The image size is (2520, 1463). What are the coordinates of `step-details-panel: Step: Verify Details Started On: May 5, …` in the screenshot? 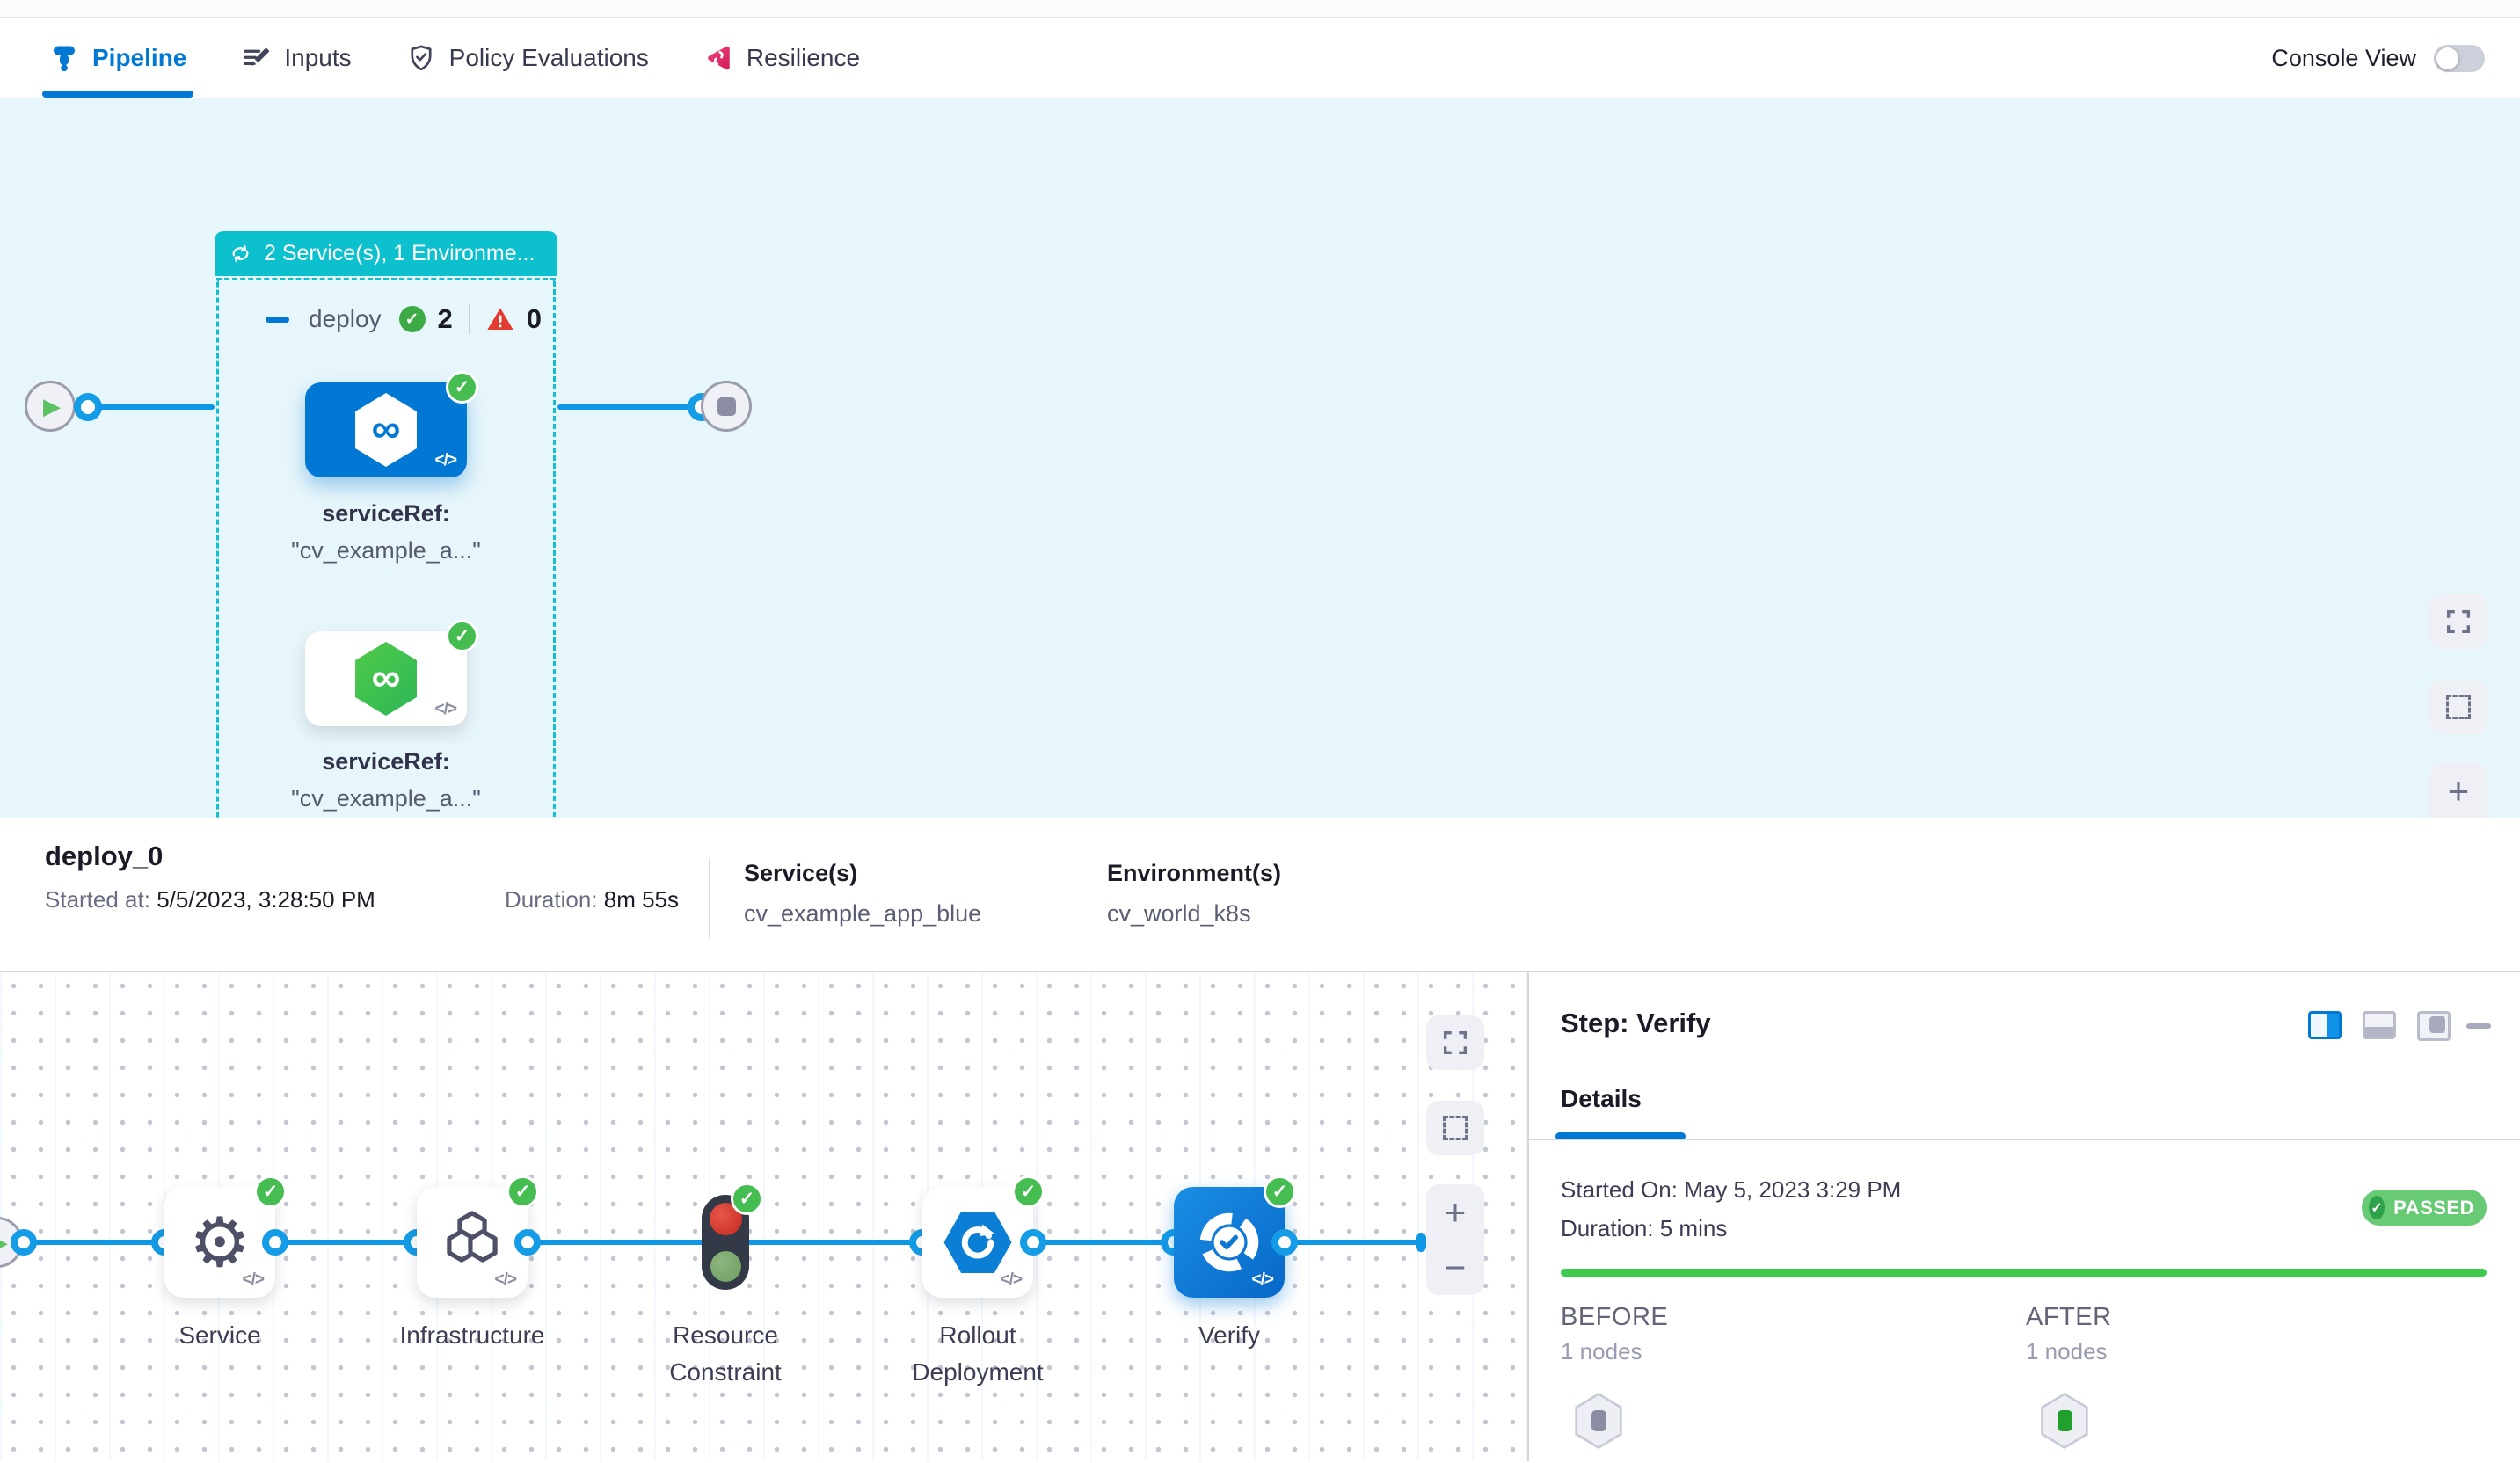 It's located at (2023, 1216).